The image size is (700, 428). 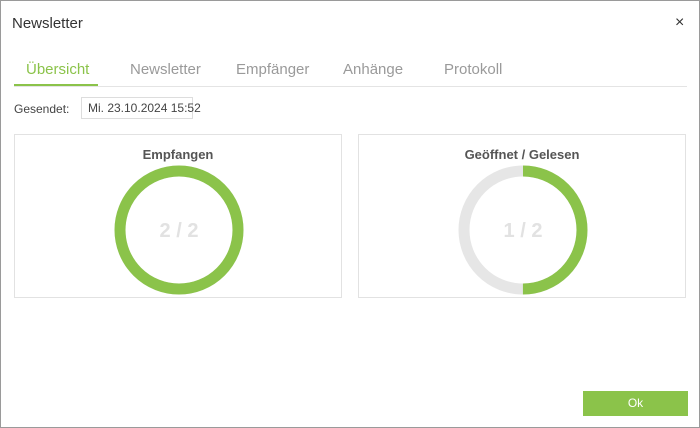 I want to click on tab: Newsletter, so click(x=165, y=69).